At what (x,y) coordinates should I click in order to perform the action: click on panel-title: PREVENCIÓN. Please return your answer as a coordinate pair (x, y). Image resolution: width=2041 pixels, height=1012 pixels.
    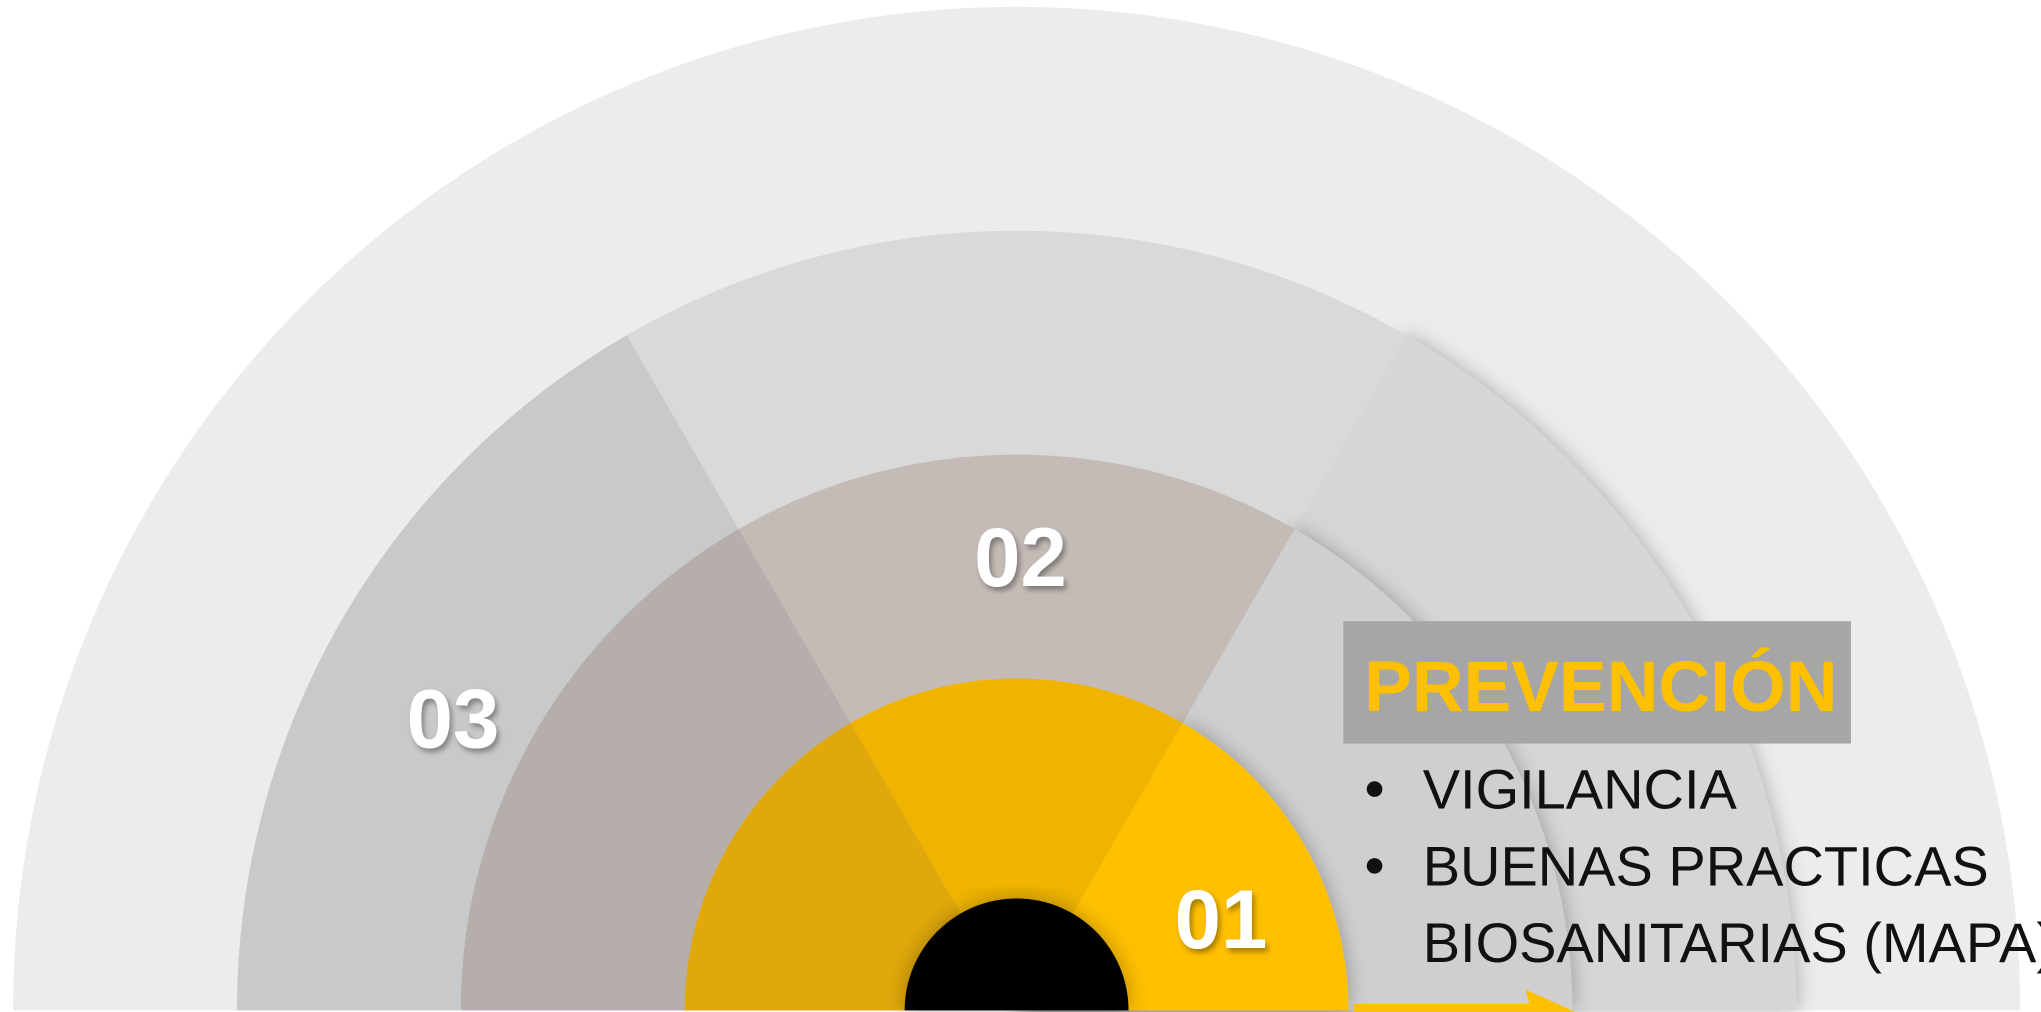
    Looking at the image, I should click on (1600, 686).